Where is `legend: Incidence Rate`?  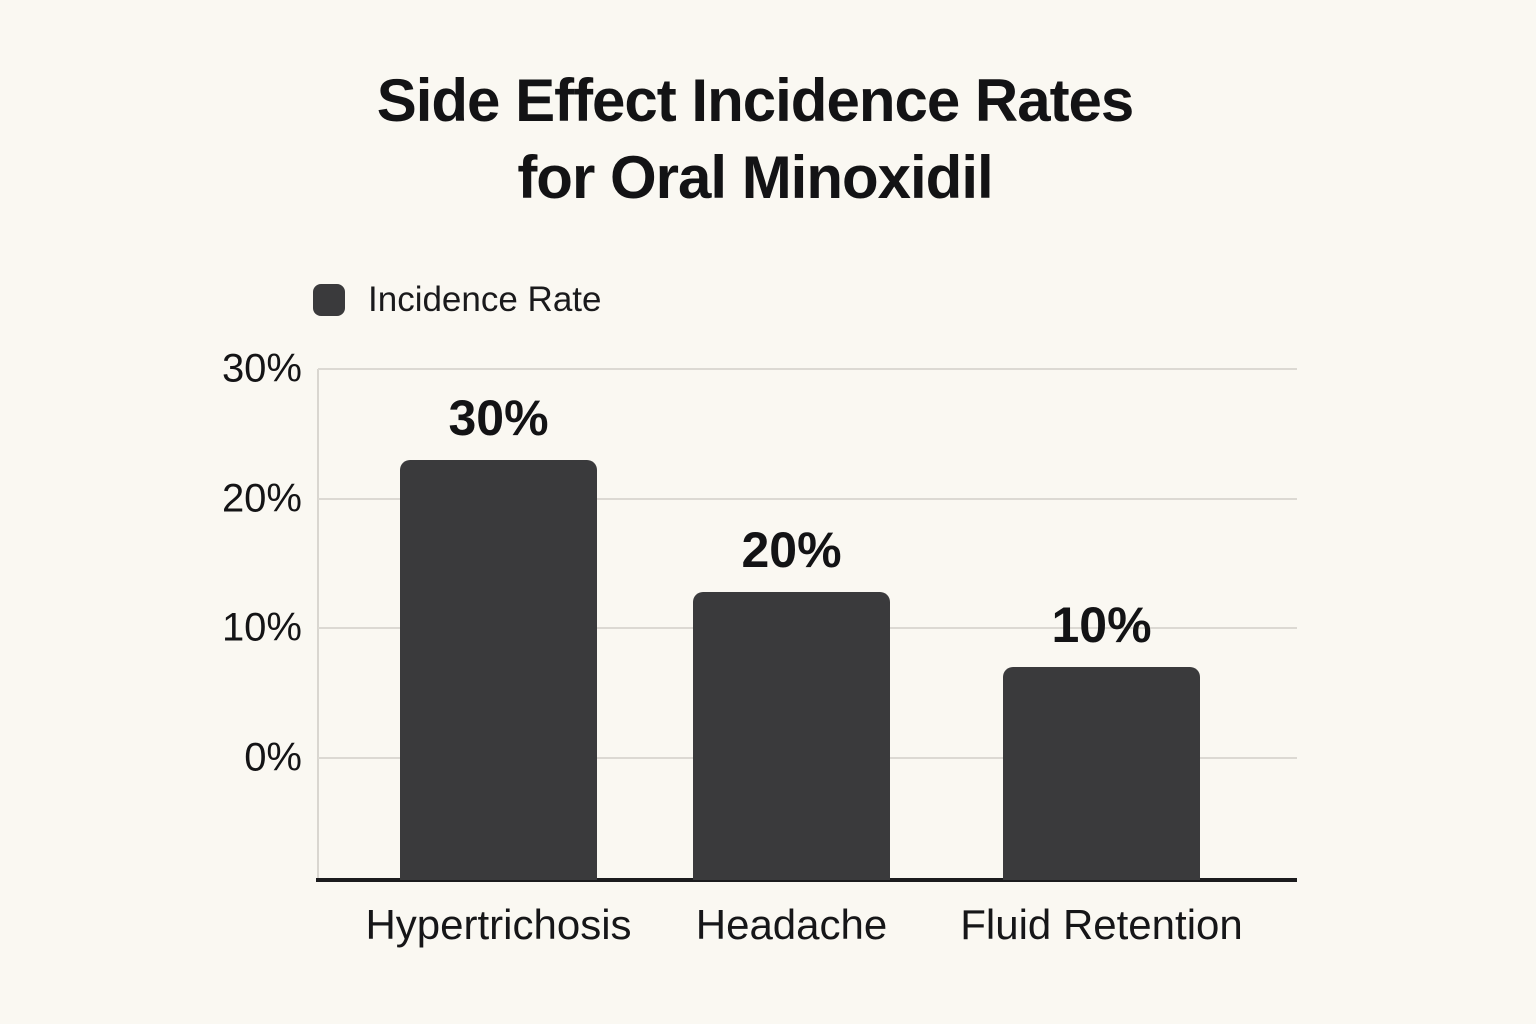
legend: Incidence Rate is located at coordinates (457, 300).